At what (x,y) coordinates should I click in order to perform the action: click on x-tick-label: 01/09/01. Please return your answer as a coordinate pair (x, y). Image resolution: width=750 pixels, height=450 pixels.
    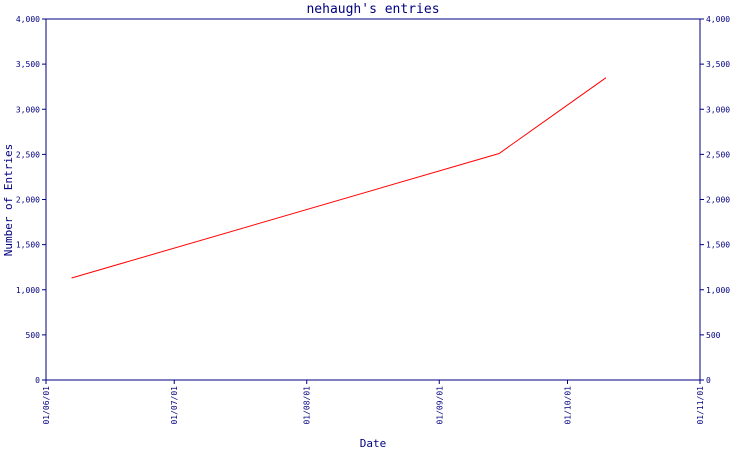
    Looking at the image, I should click on (439, 405).